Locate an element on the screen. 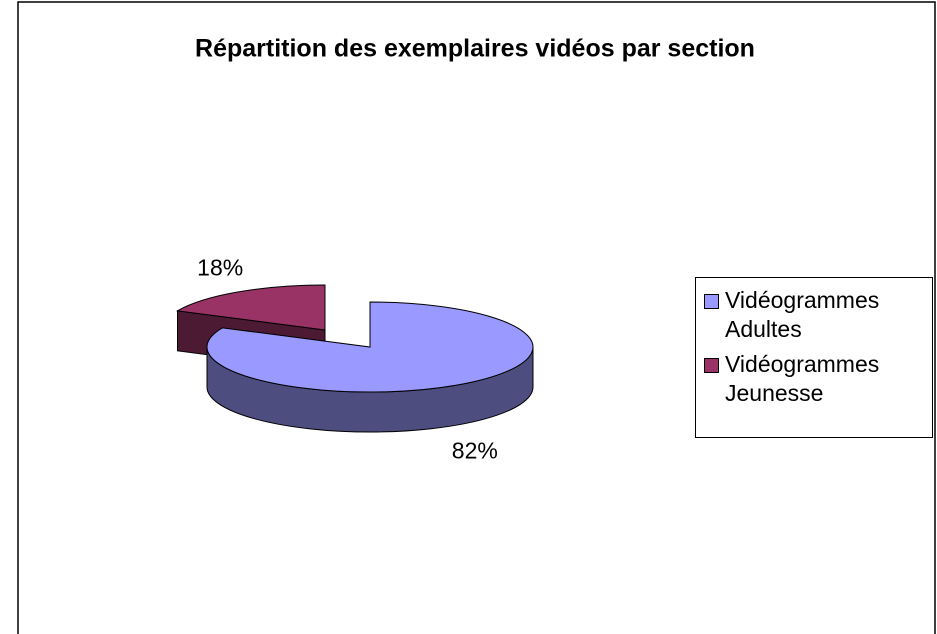 The image size is (937, 634). legend-entry: Vidéogrammes Adultes is located at coordinates (818, 315).